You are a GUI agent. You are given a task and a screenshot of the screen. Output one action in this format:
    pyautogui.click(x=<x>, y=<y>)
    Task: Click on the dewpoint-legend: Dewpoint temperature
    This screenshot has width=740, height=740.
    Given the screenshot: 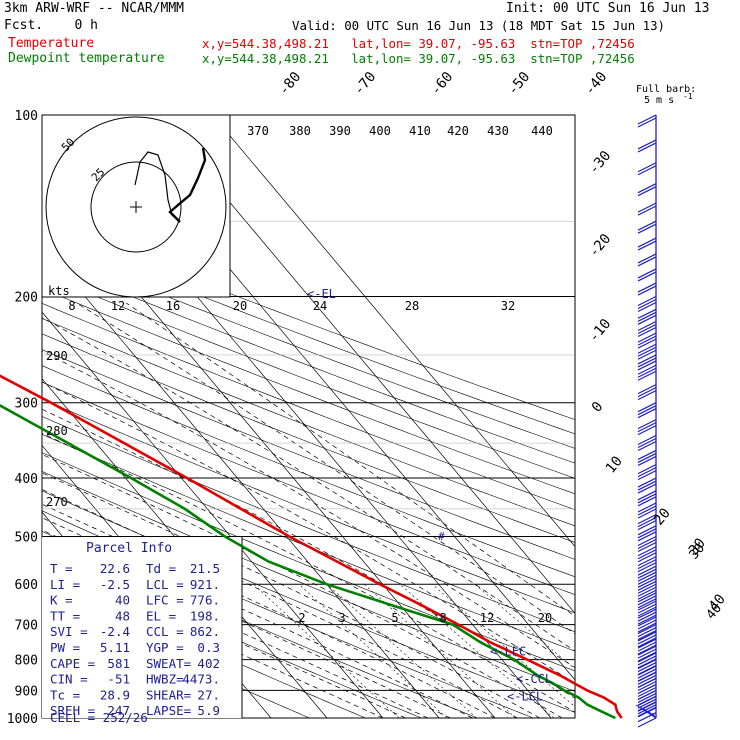 What is the action you would take?
    pyautogui.click(x=86, y=58)
    